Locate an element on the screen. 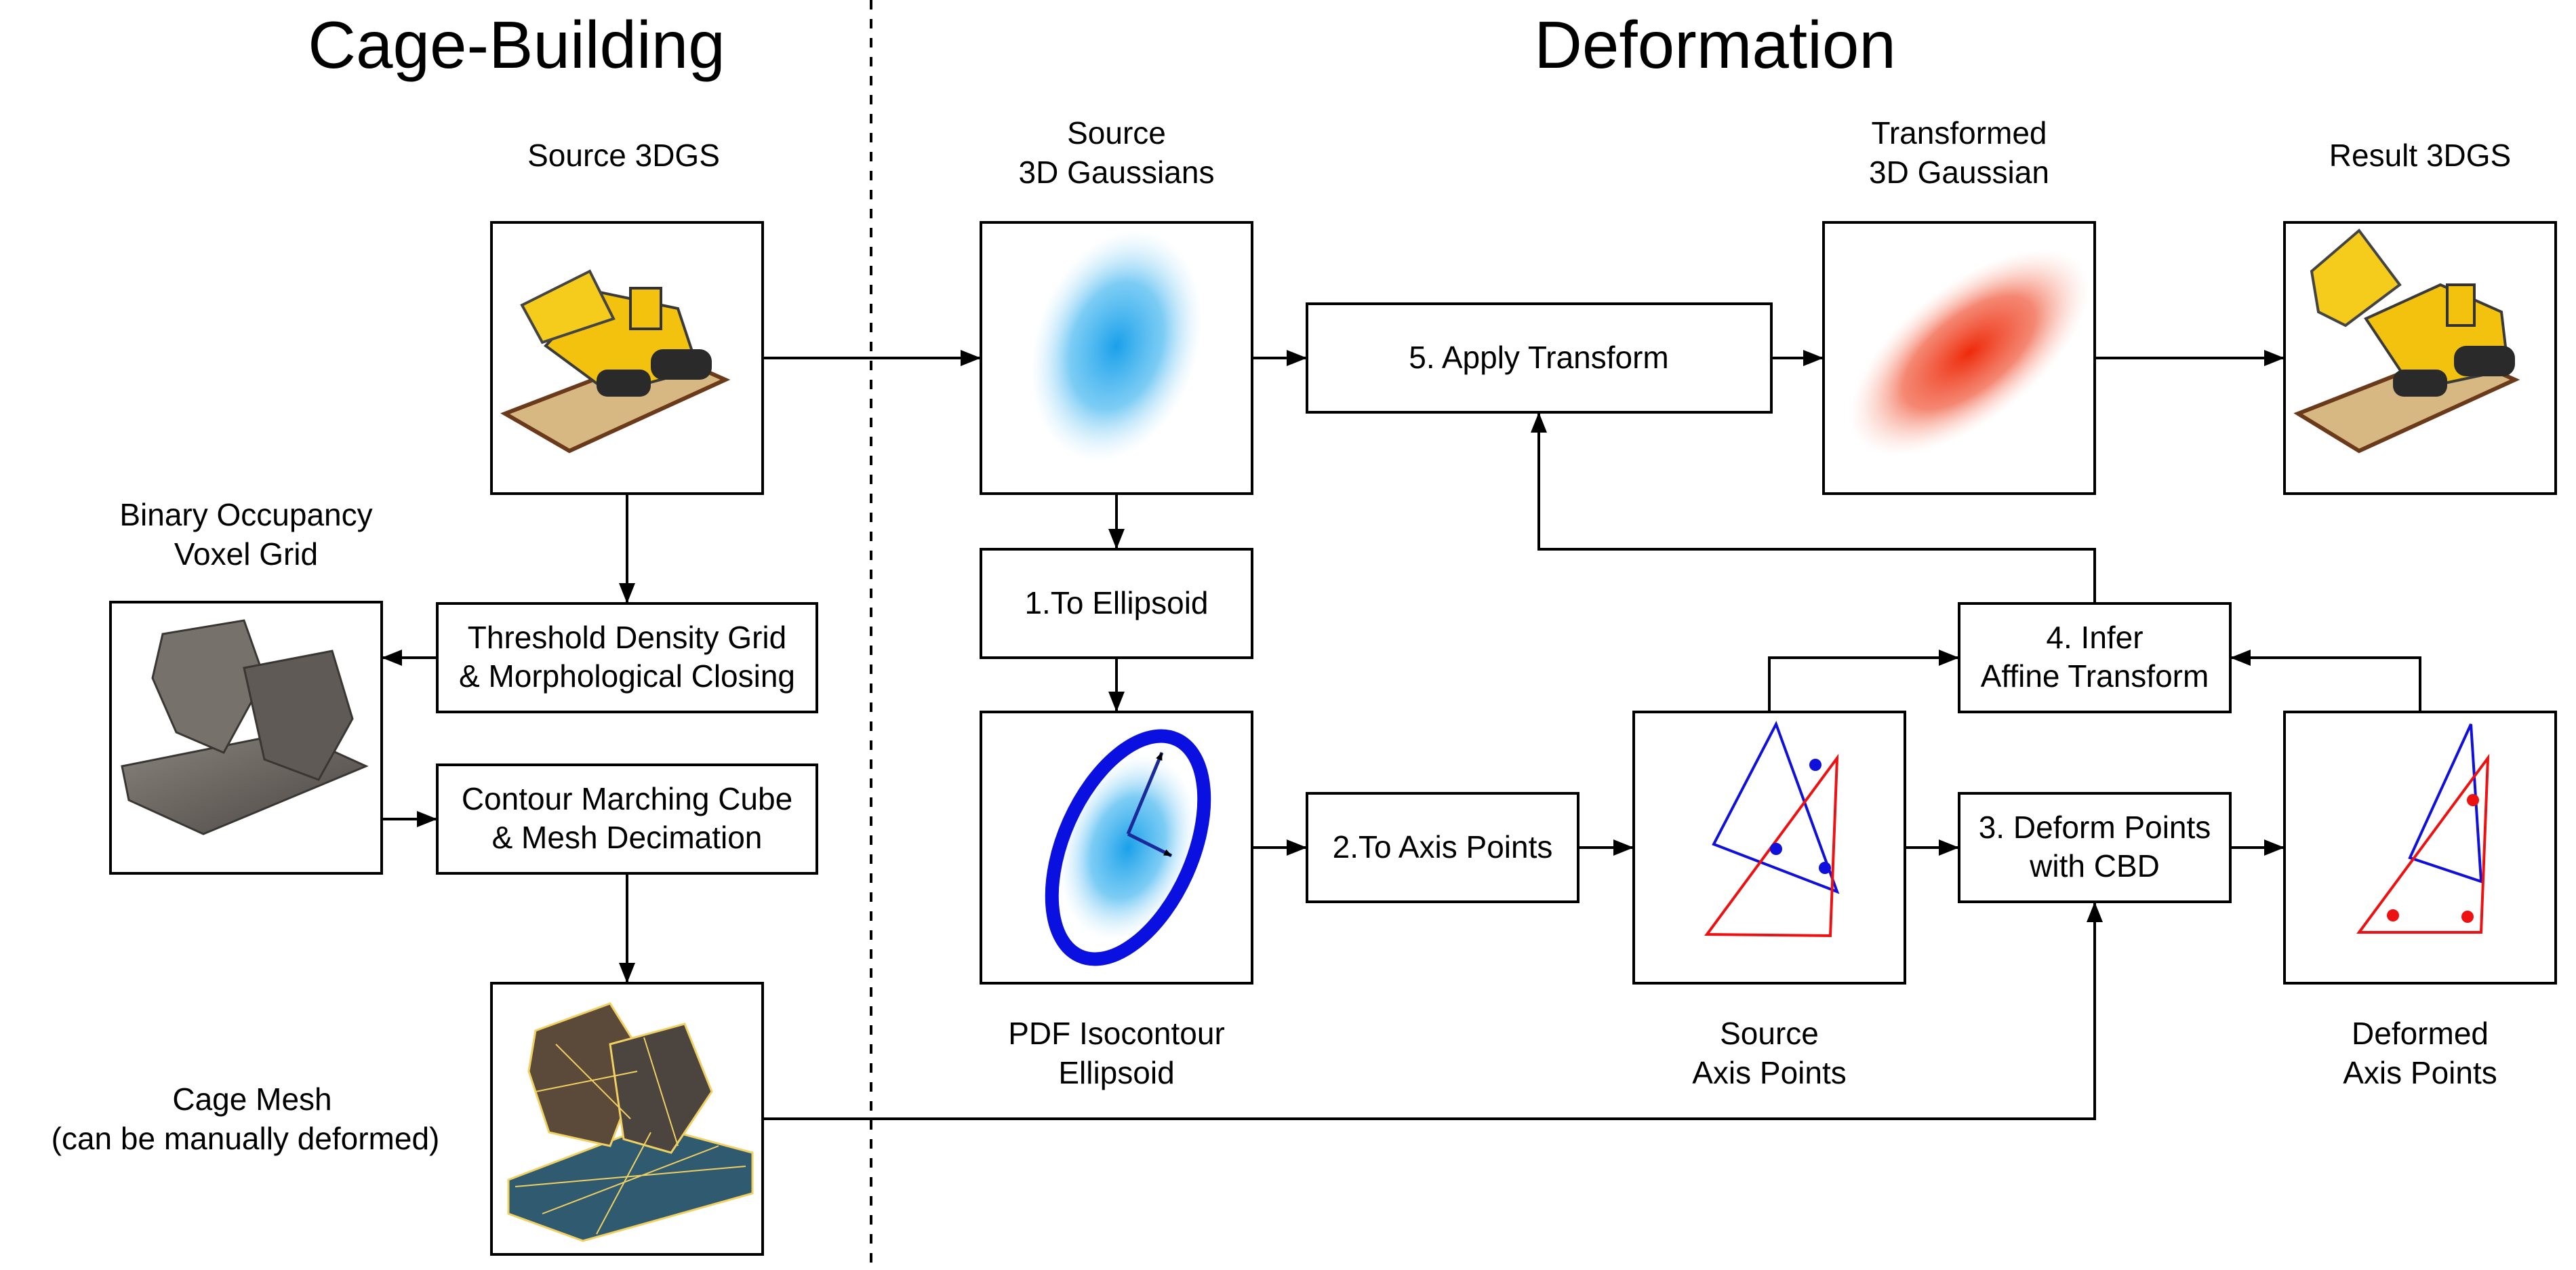 The image size is (2576, 1270). infer-affine-label-2: Affine Transform is located at coordinates (2095, 676).